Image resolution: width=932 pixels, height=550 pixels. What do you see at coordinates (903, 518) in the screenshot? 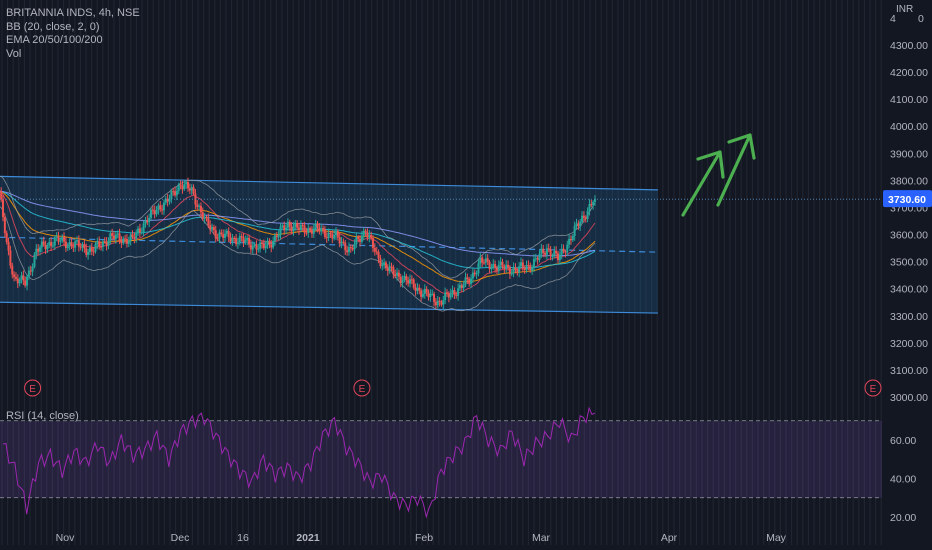
I see `rsi-tick-label: 20.00` at bounding box center [903, 518].